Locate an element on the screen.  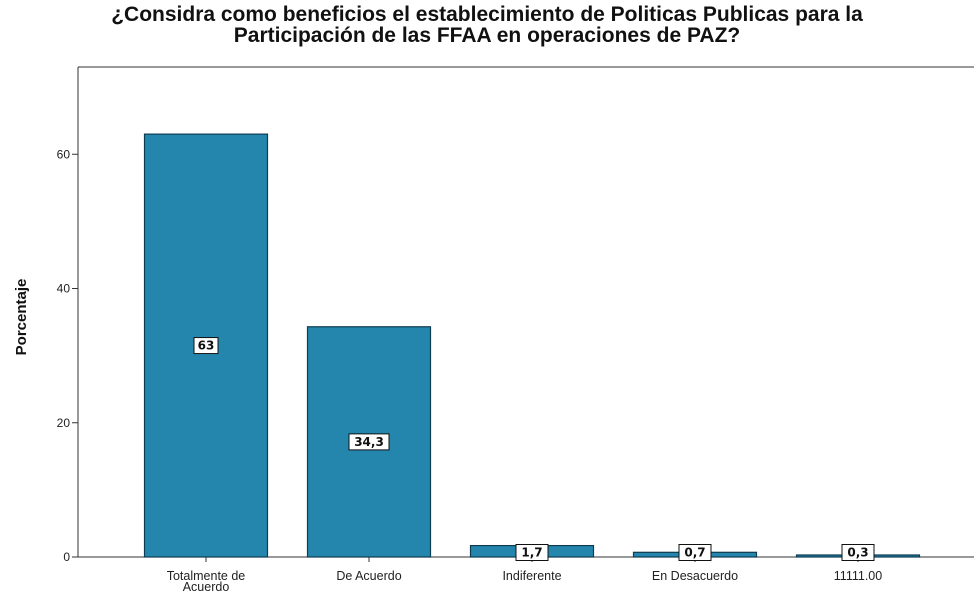
data-label: 34,3 is located at coordinates (369, 442).